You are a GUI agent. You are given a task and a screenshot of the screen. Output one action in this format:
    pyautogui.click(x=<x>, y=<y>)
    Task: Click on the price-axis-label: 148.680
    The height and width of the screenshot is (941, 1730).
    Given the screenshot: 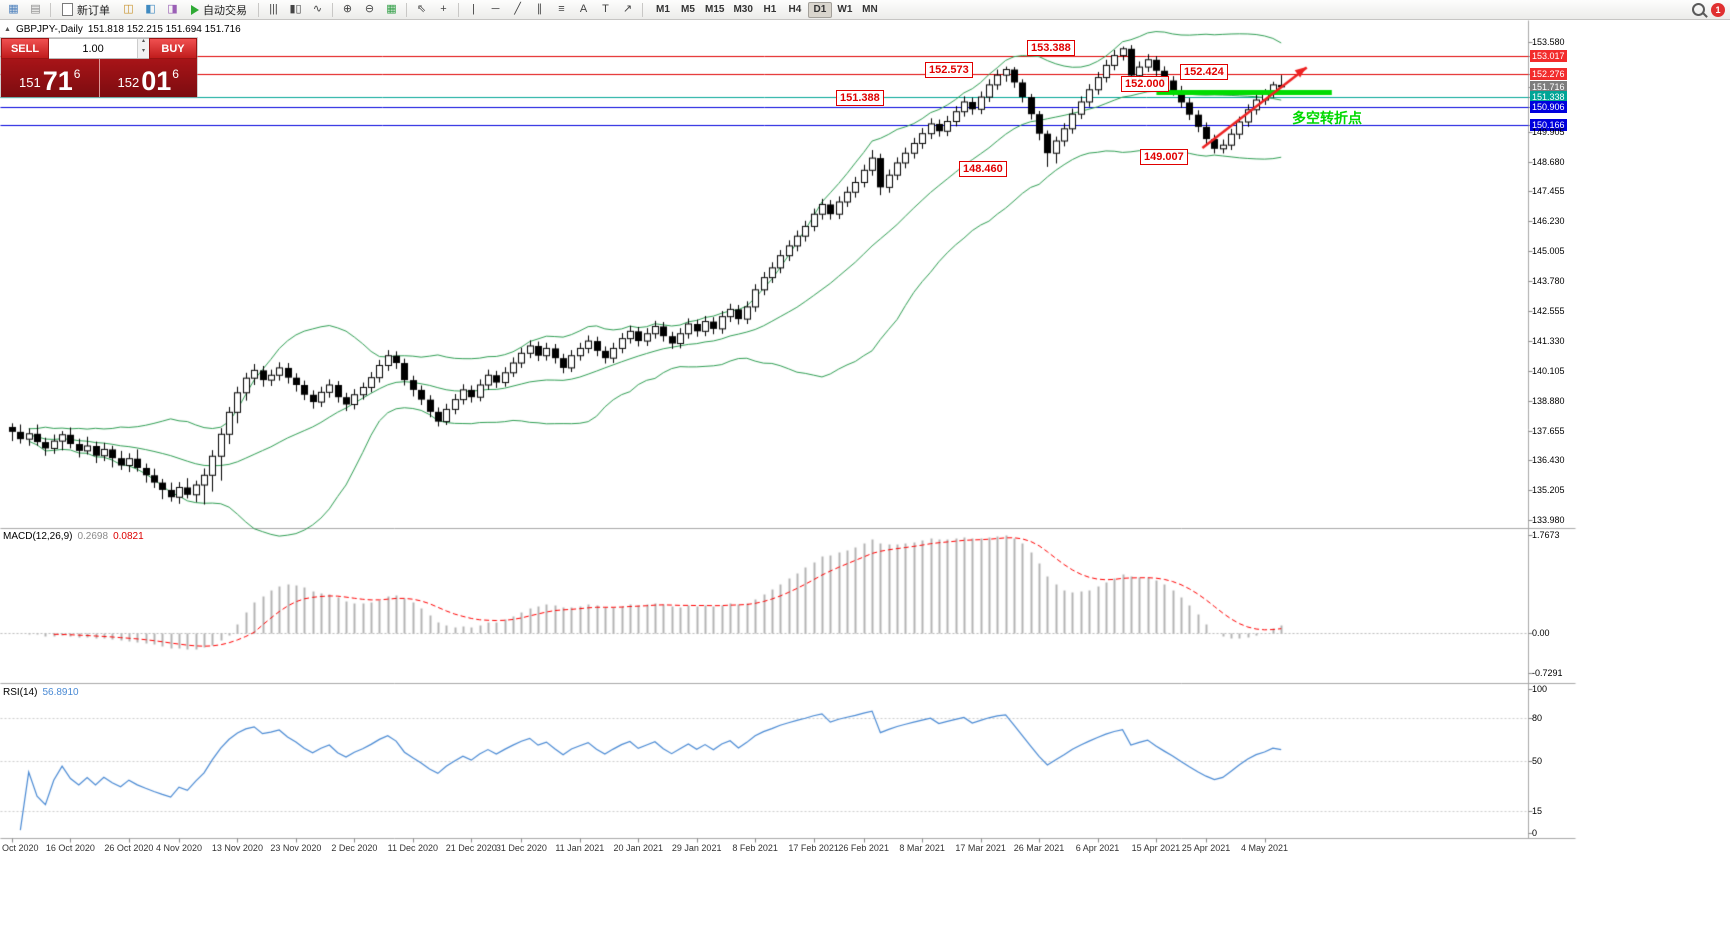 What is the action you would take?
    pyautogui.click(x=1548, y=161)
    